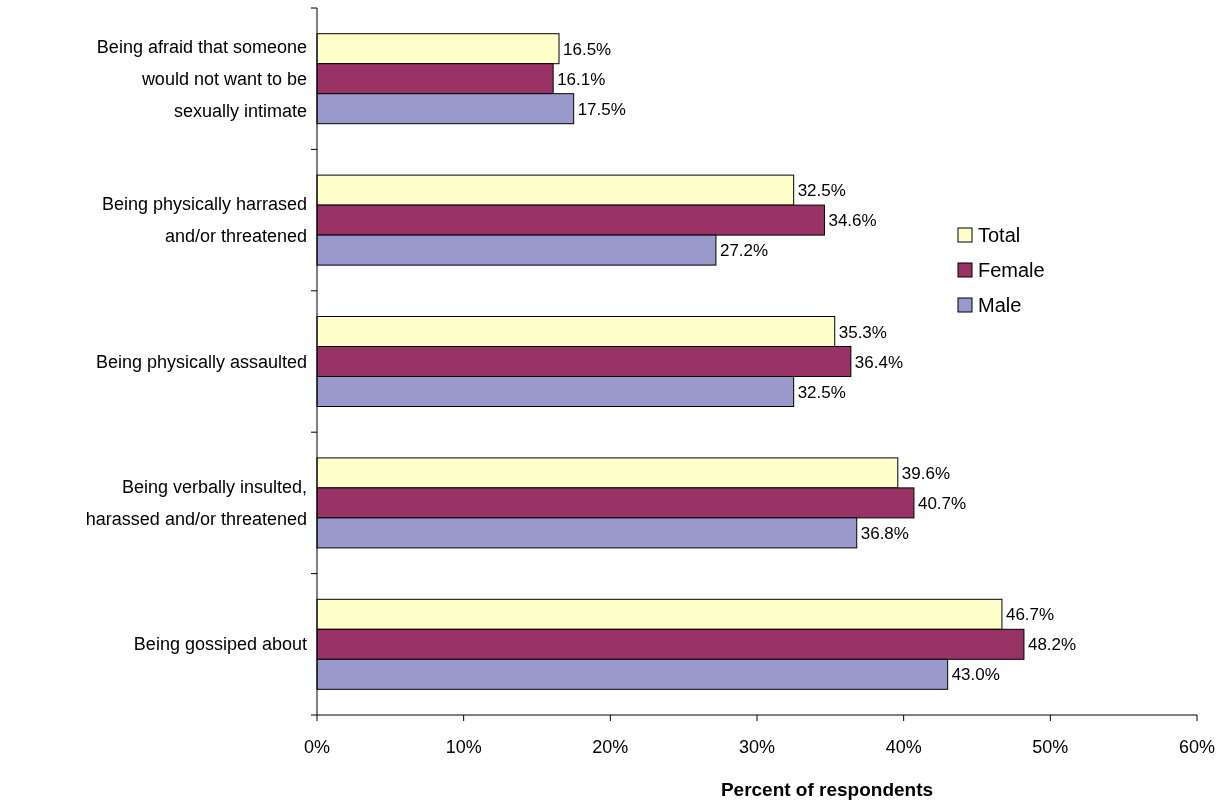 The image size is (1227, 807). What do you see at coordinates (196, 502) in the screenshot?
I see `y-tick-label: Being verbally insulted, harassed and/or threatened` at bounding box center [196, 502].